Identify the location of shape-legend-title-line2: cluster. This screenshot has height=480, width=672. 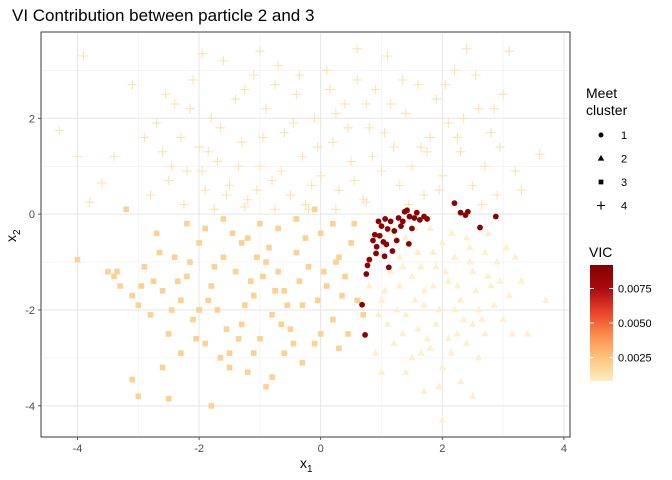
(607, 110).